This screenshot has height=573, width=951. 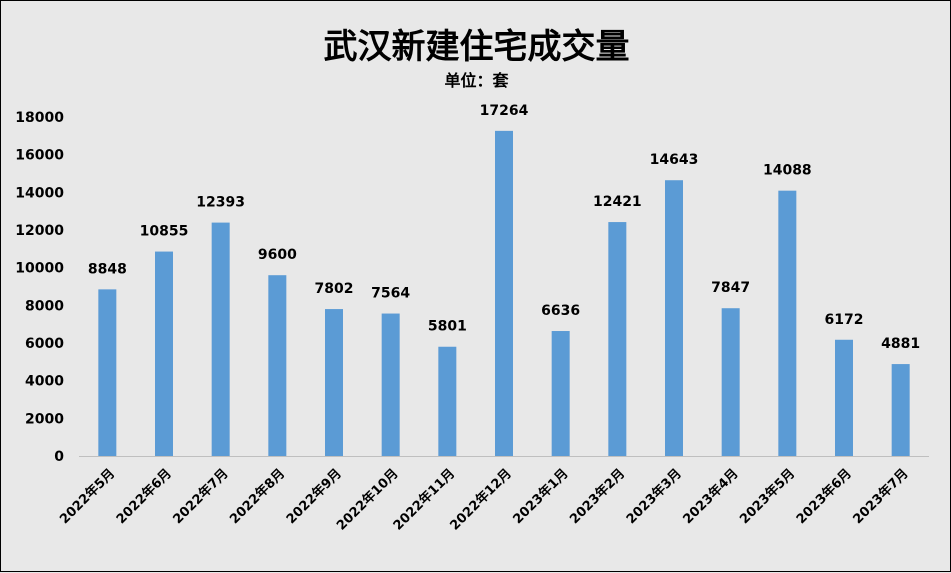 I want to click on data-label: 7564, so click(x=390, y=294).